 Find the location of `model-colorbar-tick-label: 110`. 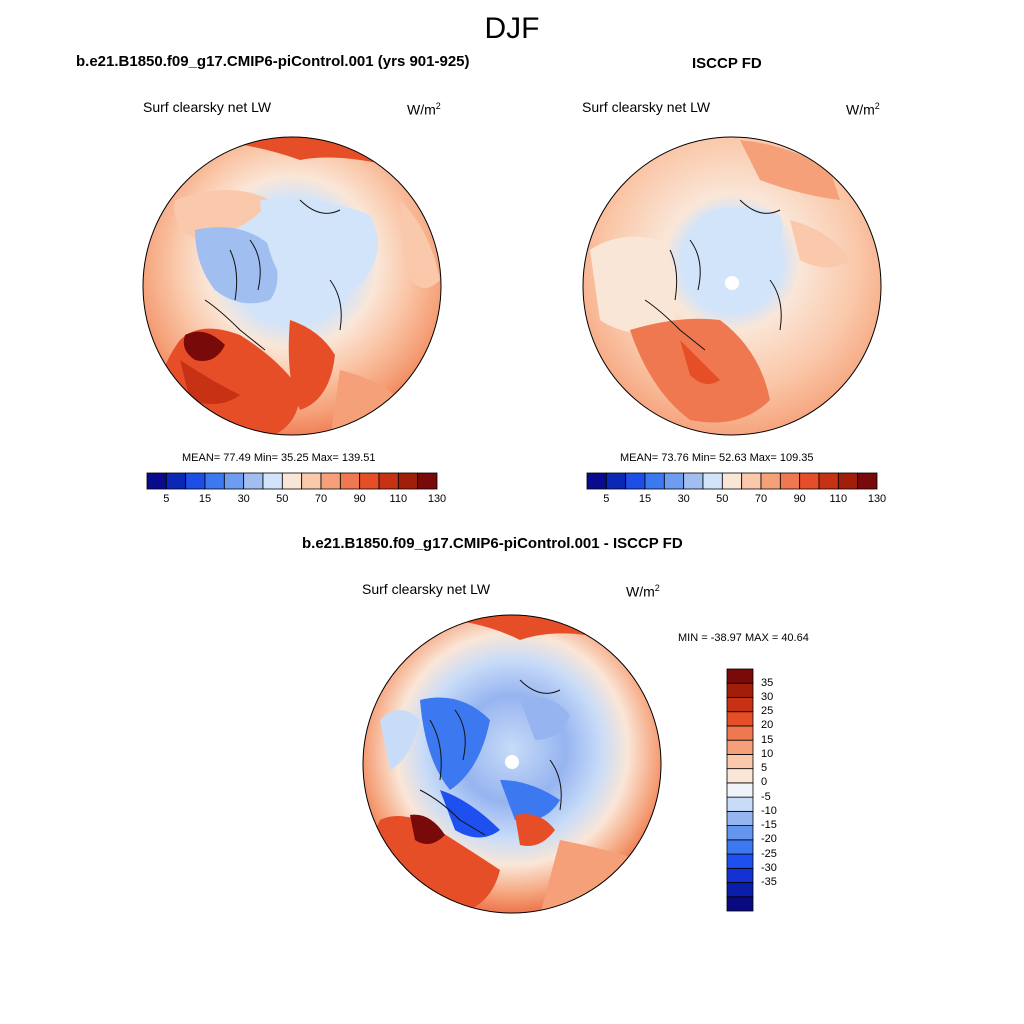

model-colorbar-tick-label: 110 is located at coordinates (398, 499).